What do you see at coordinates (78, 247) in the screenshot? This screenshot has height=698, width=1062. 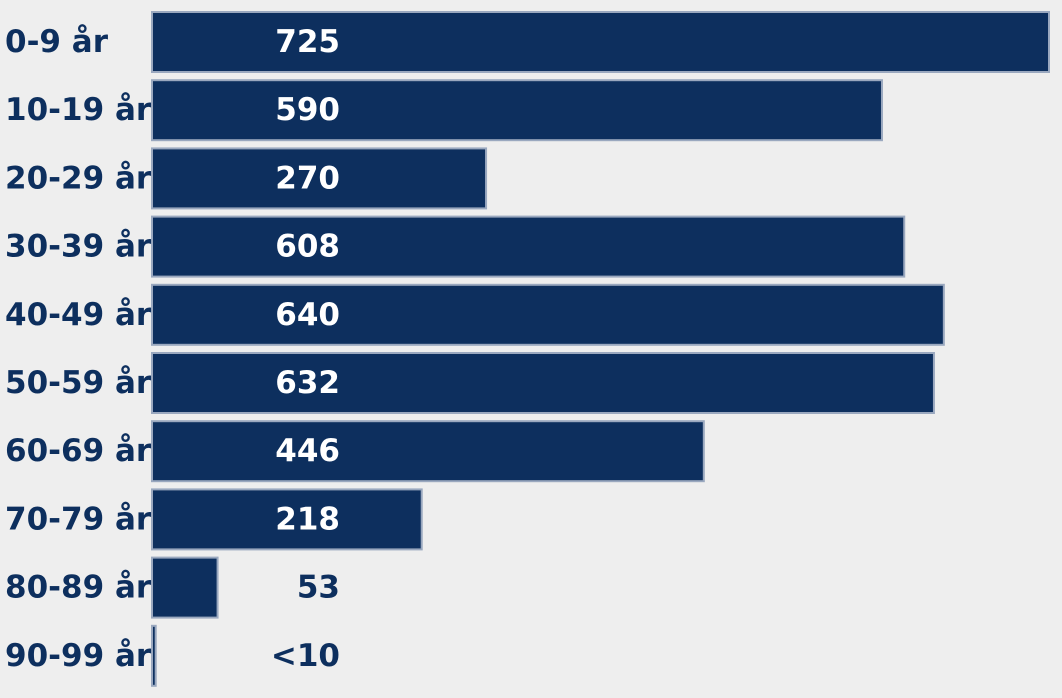 I see `category-label: 30-39 år` at bounding box center [78, 247].